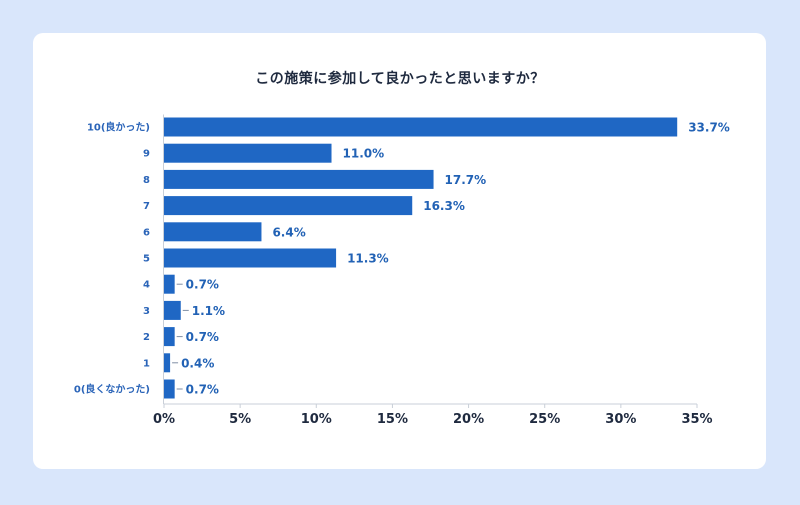 Image resolution: width=800 pixels, height=505 pixels. What do you see at coordinates (364, 154) in the screenshot?
I see `value-label: 11.0%` at bounding box center [364, 154].